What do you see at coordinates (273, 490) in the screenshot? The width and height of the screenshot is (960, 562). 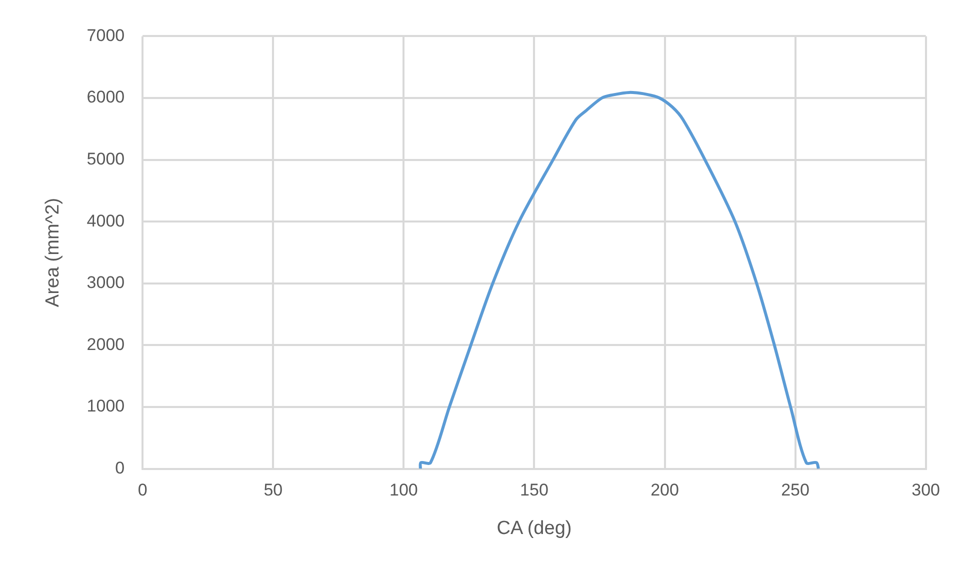 I see `x-tick-label: 50` at bounding box center [273, 490].